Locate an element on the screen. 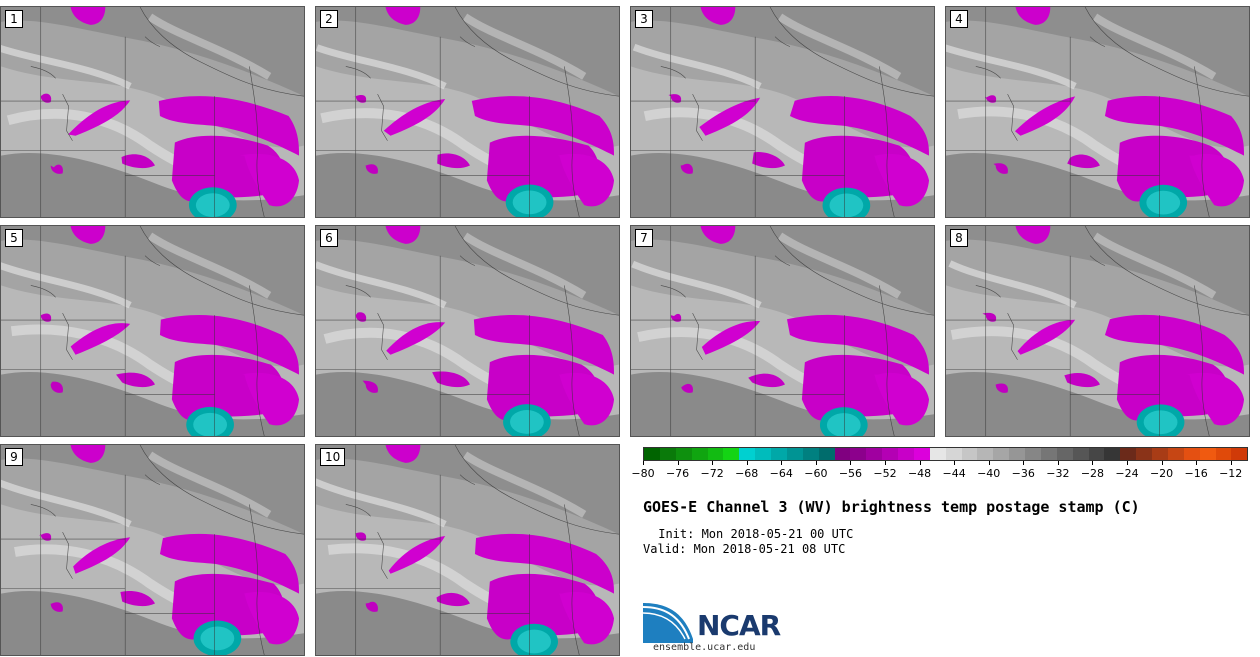 The height and width of the screenshot is (657, 1260). colorbar-tick-label: −48 is located at coordinates (919, 473).